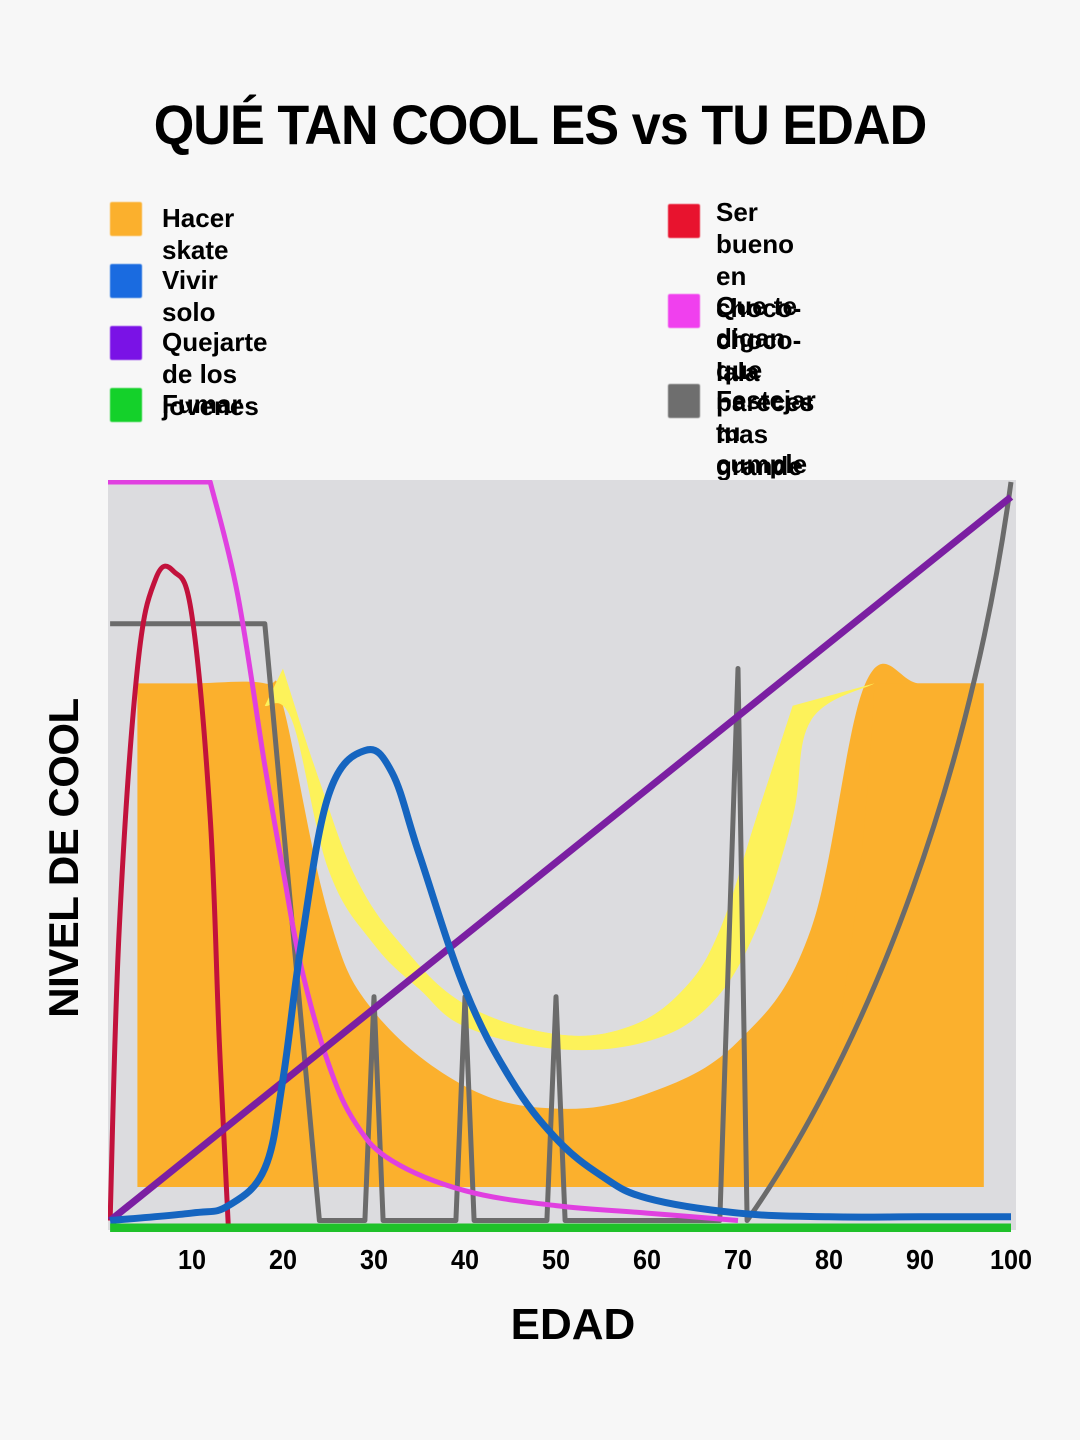 The width and height of the screenshot is (1080, 1440). I want to click on legend-label: Que te digan que pareces mas grande, so click(765, 386).